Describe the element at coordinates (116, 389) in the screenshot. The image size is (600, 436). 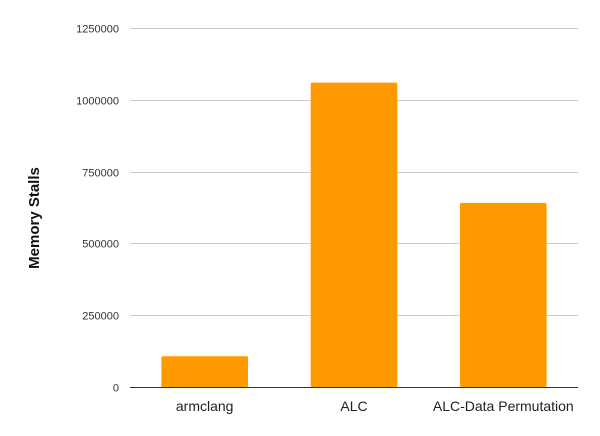
I see `y-tick-label: 0` at that location.